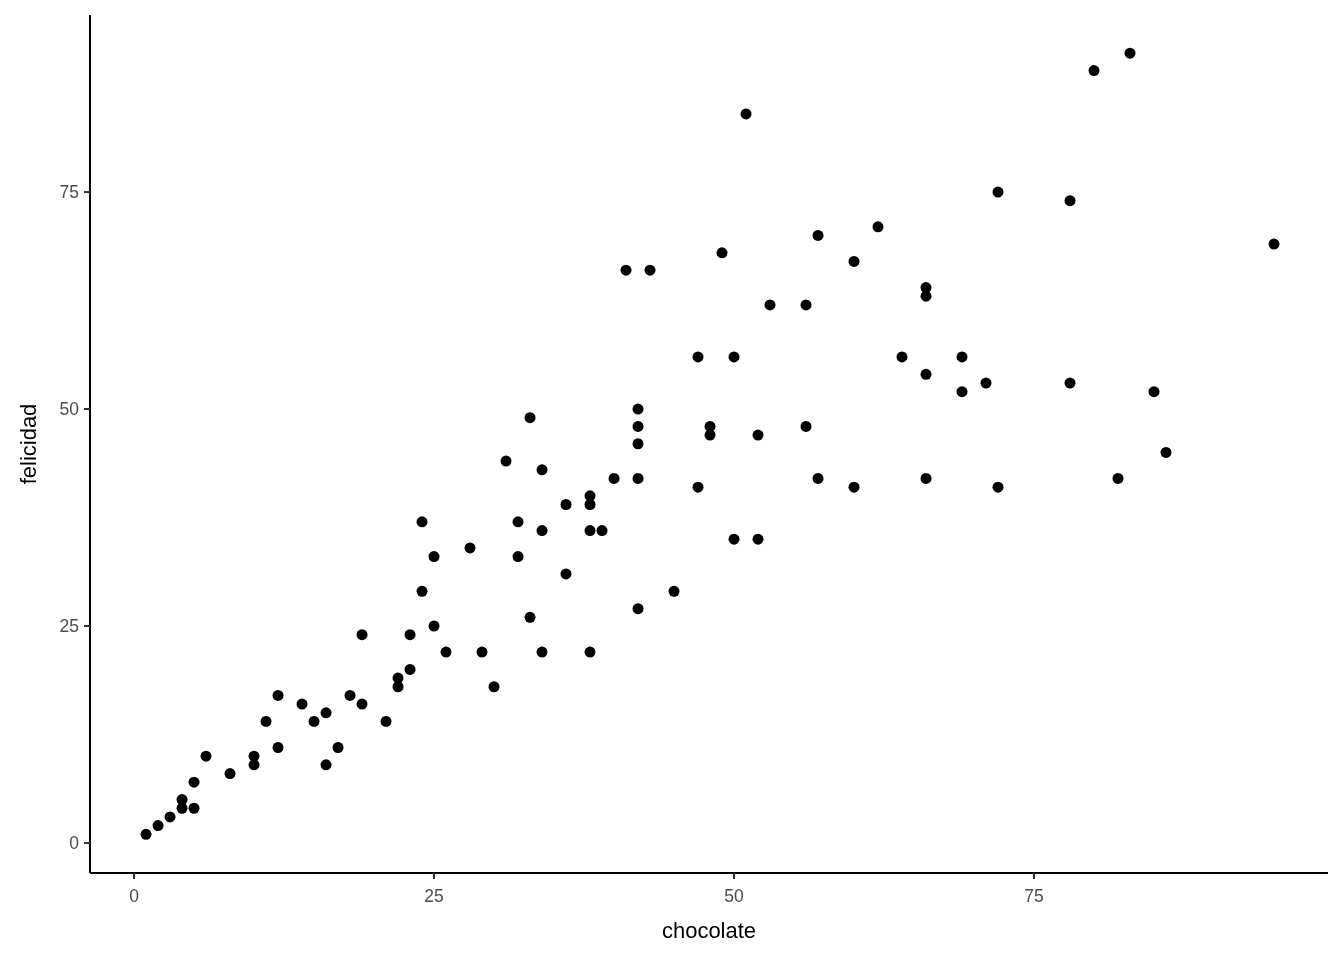 The height and width of the screenshot is (960, 1344). Describe the element at coordinates (1034, 896) in the screenshot. I see `x-tick-label: 75` at that location.